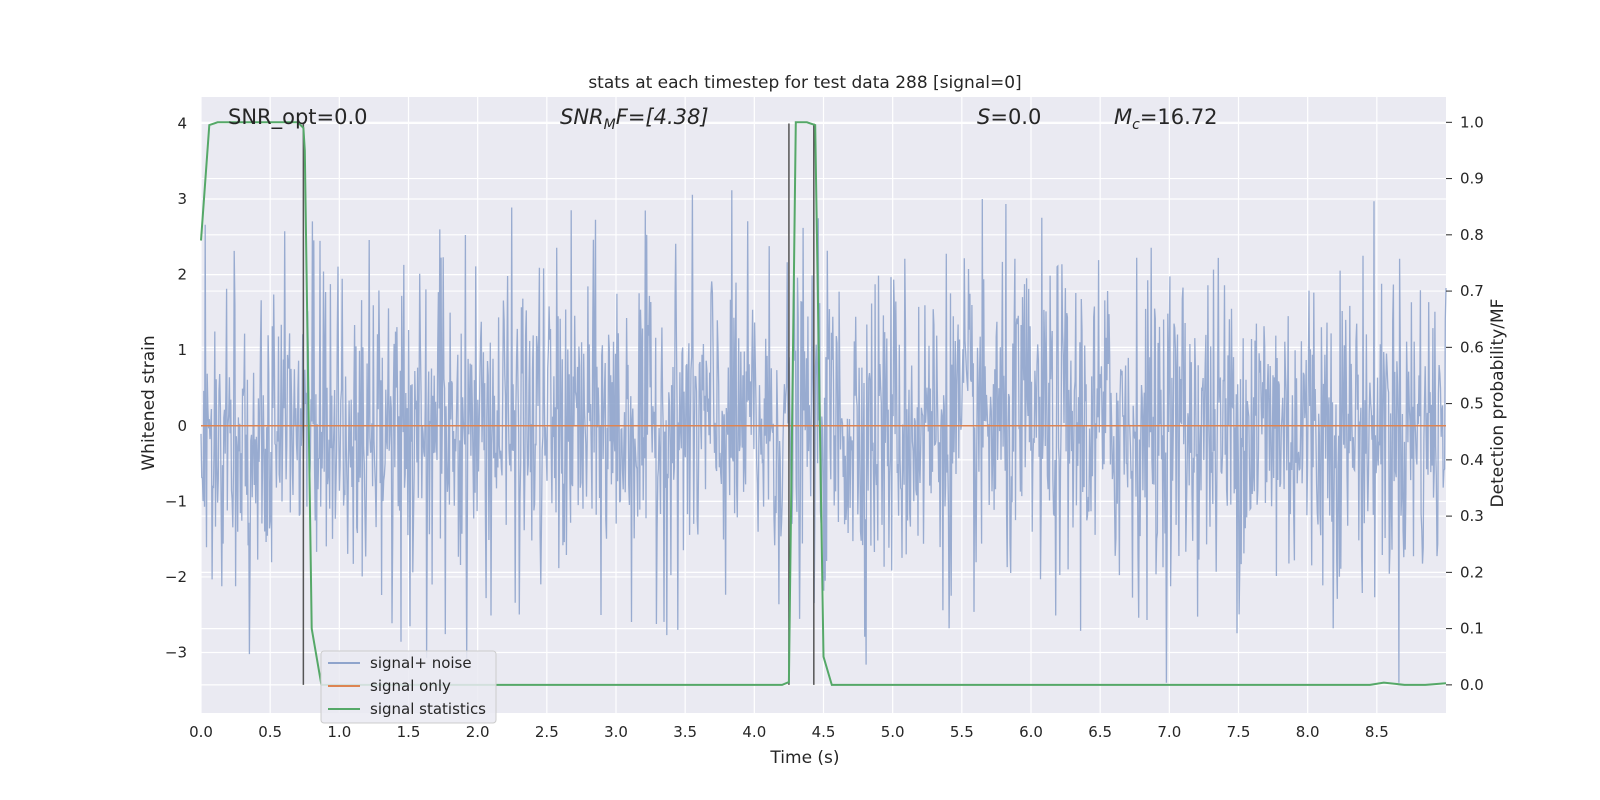 Image resolution: width=1600 pixels, height=800 pixels. I want to click on y-tick-label-left: 4, so click(182, 123).